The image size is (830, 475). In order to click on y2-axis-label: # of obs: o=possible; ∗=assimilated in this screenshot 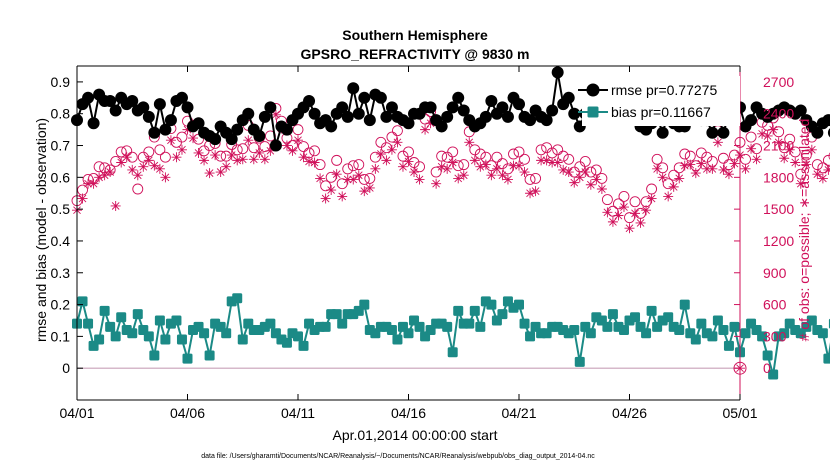, I will do `click(804, 230)`.